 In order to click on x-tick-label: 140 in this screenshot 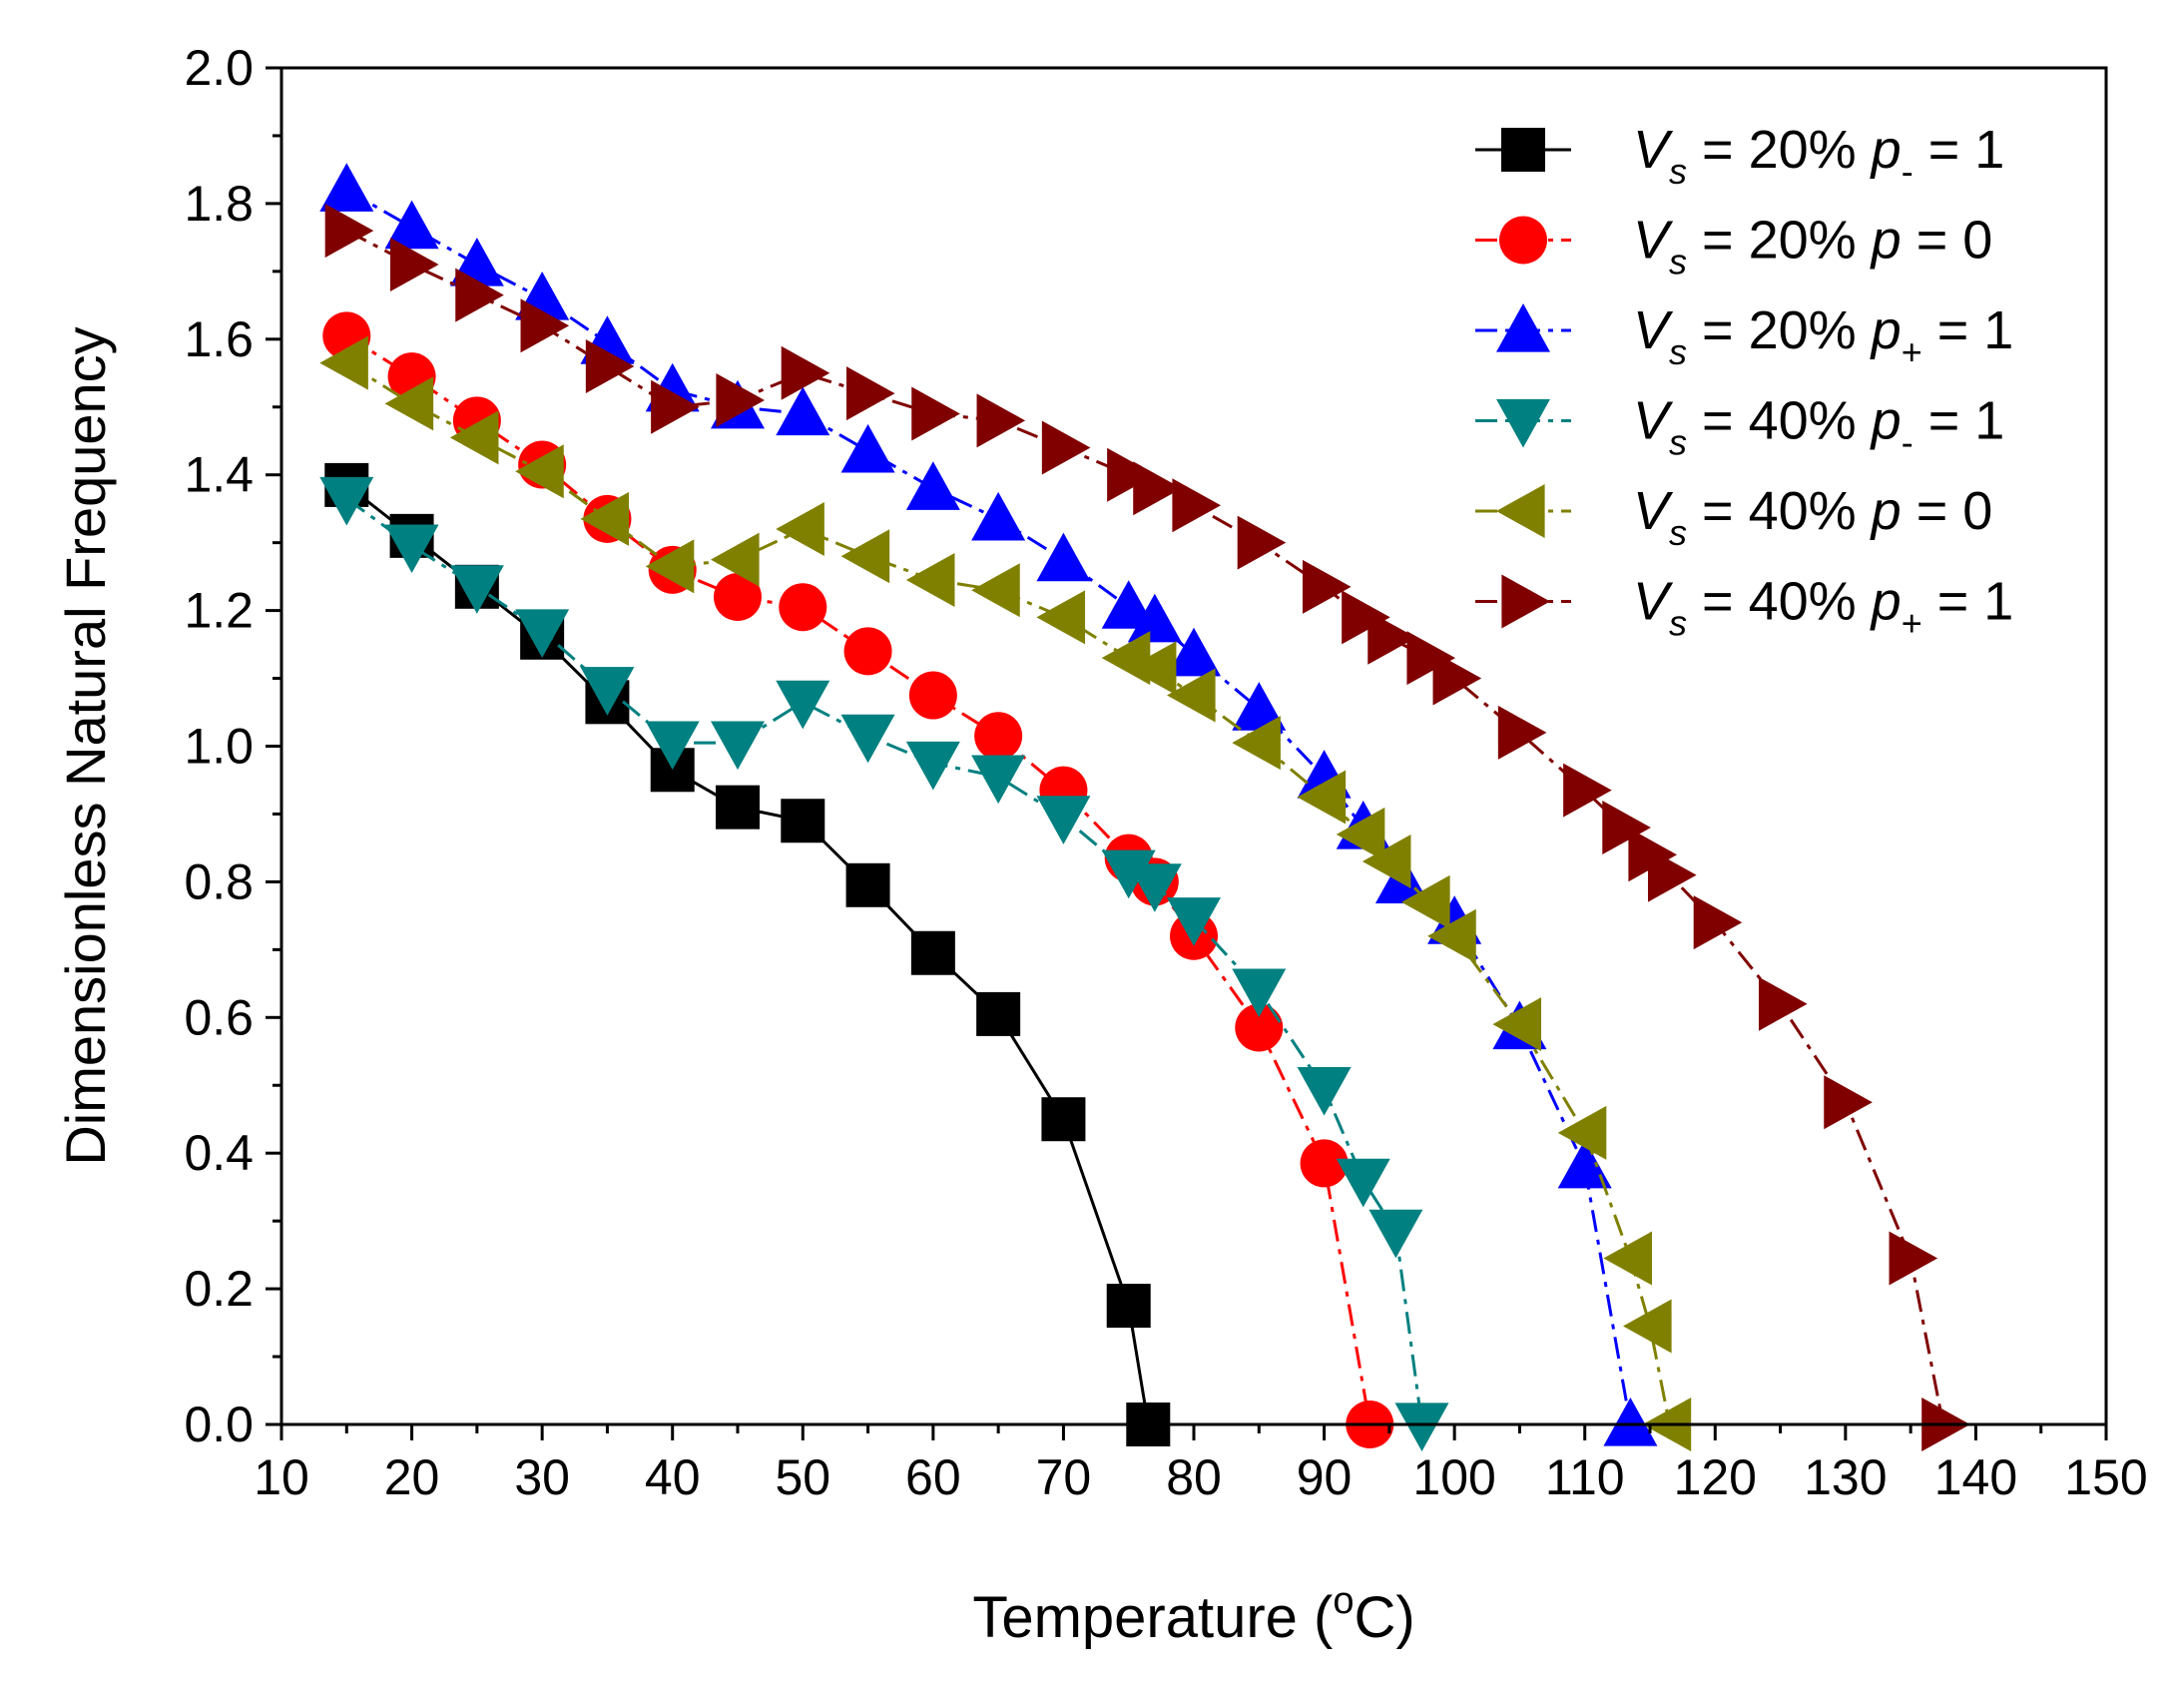, I will do `click(1976, 1477)`.